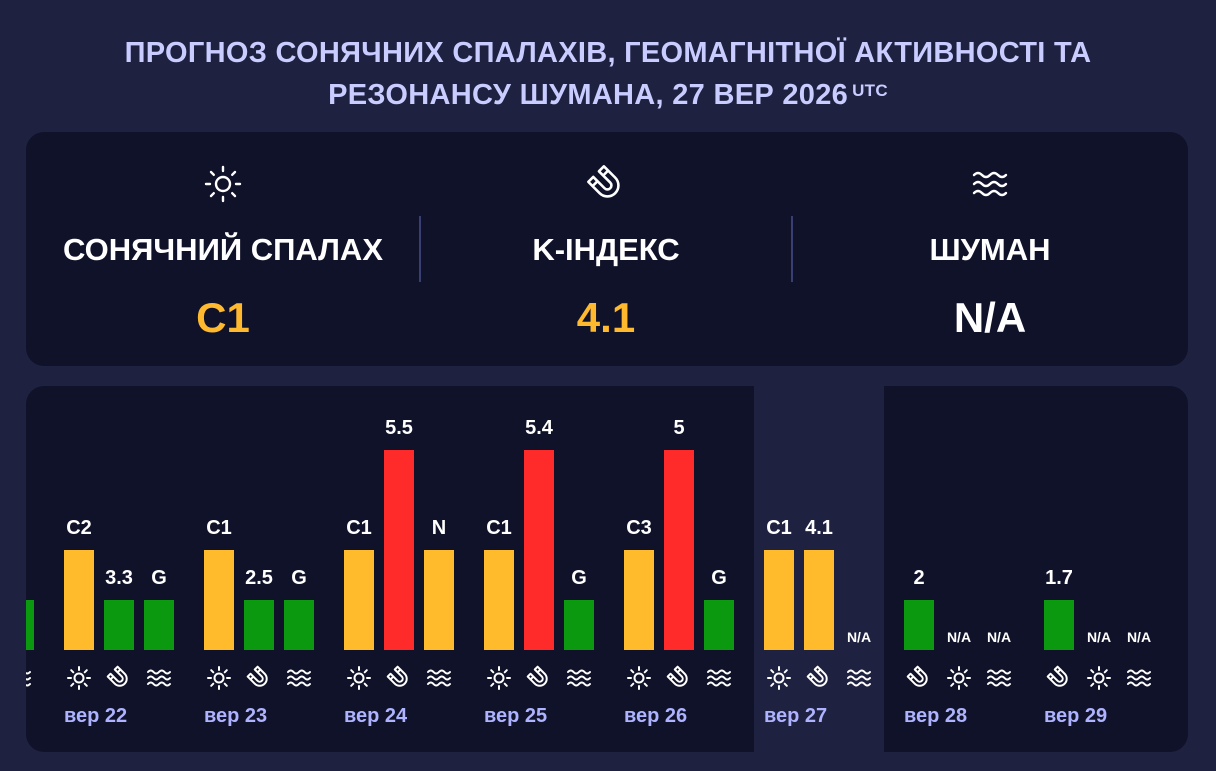 The image size is (1216, 771). What do you see at coordinates (515, 716) in the screenshot?
I see `day-label: вер 25` at bounding box center [515, 716].